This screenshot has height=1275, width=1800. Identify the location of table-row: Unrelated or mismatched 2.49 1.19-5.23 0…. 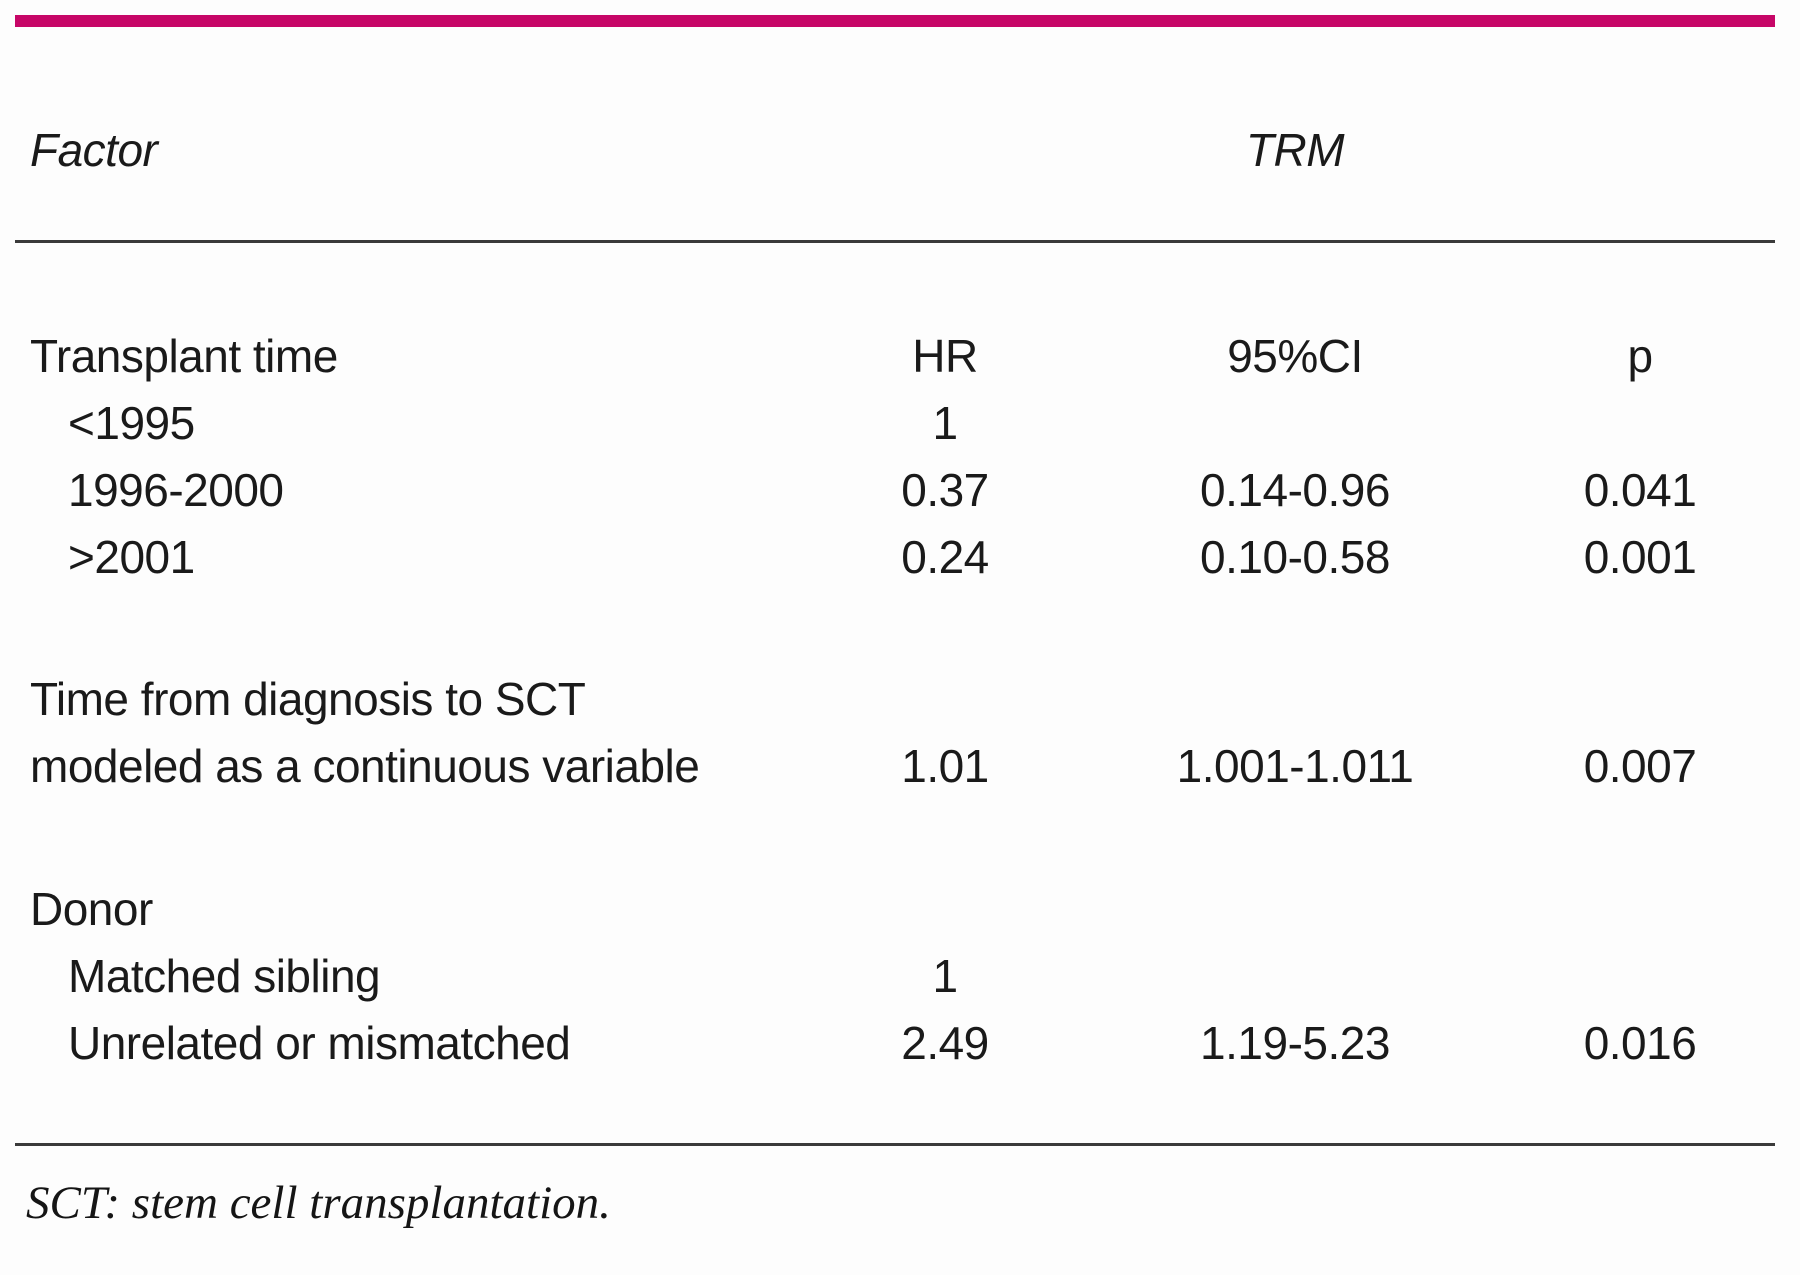
(900, 1043).